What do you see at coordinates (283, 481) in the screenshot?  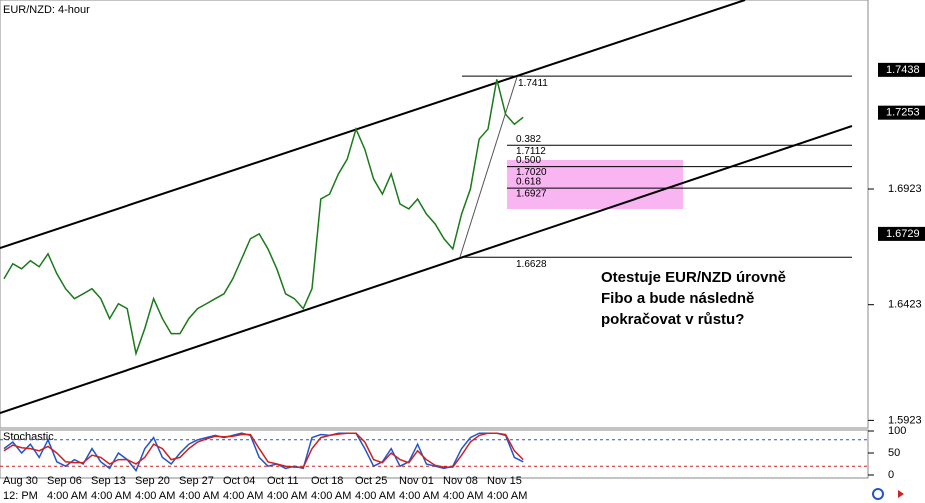 I see `x-tick-label: Oct 11` at bounding box center [283, 481].